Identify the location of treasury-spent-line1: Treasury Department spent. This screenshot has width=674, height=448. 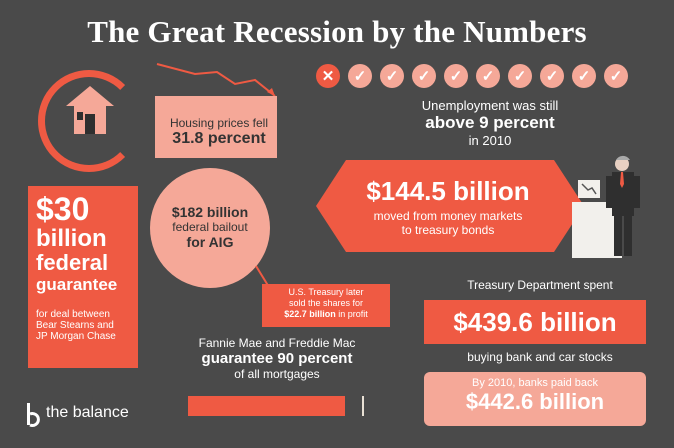
(540, 285).